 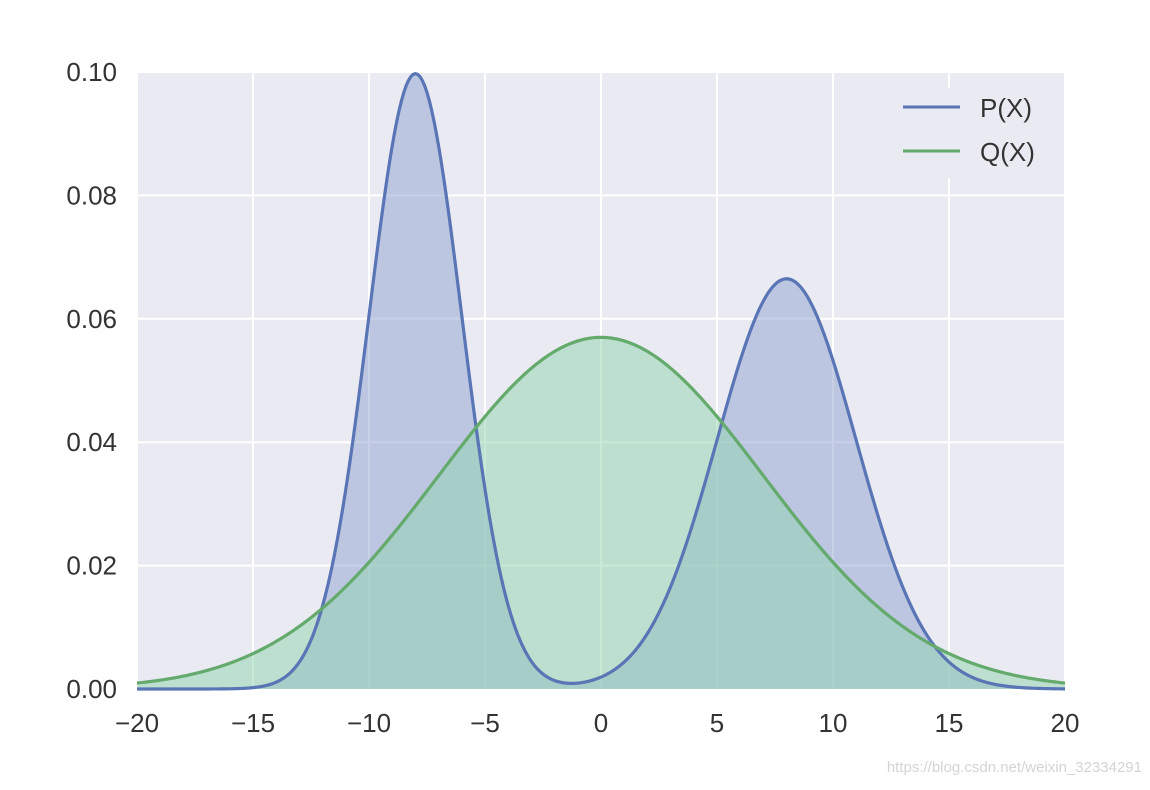 I want to click on x-axis: −20 −15 −10 −5 0 5 10 15 20, so click(x=597, y=723).